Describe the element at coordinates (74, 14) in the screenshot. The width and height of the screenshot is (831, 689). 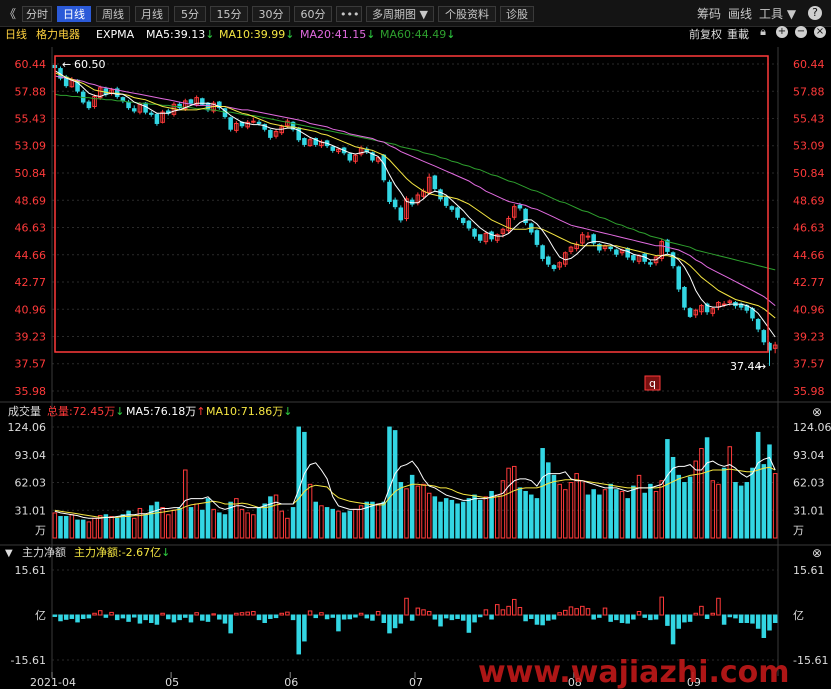
I see `period-tab-daily: 日线` at that location.